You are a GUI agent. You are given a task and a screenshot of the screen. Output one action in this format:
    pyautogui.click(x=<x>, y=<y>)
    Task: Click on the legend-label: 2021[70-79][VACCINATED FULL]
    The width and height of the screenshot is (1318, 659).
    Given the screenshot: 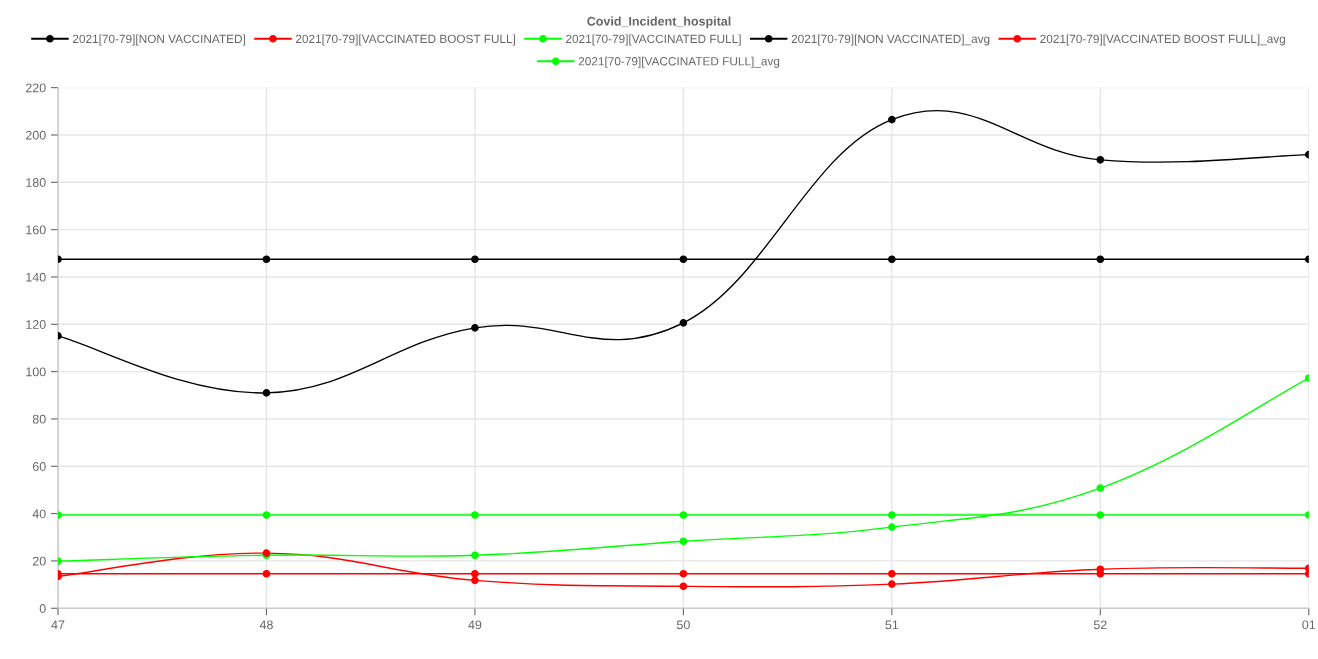 What is the action you would take?
    pyautogui.click(x=653, y=40)
    